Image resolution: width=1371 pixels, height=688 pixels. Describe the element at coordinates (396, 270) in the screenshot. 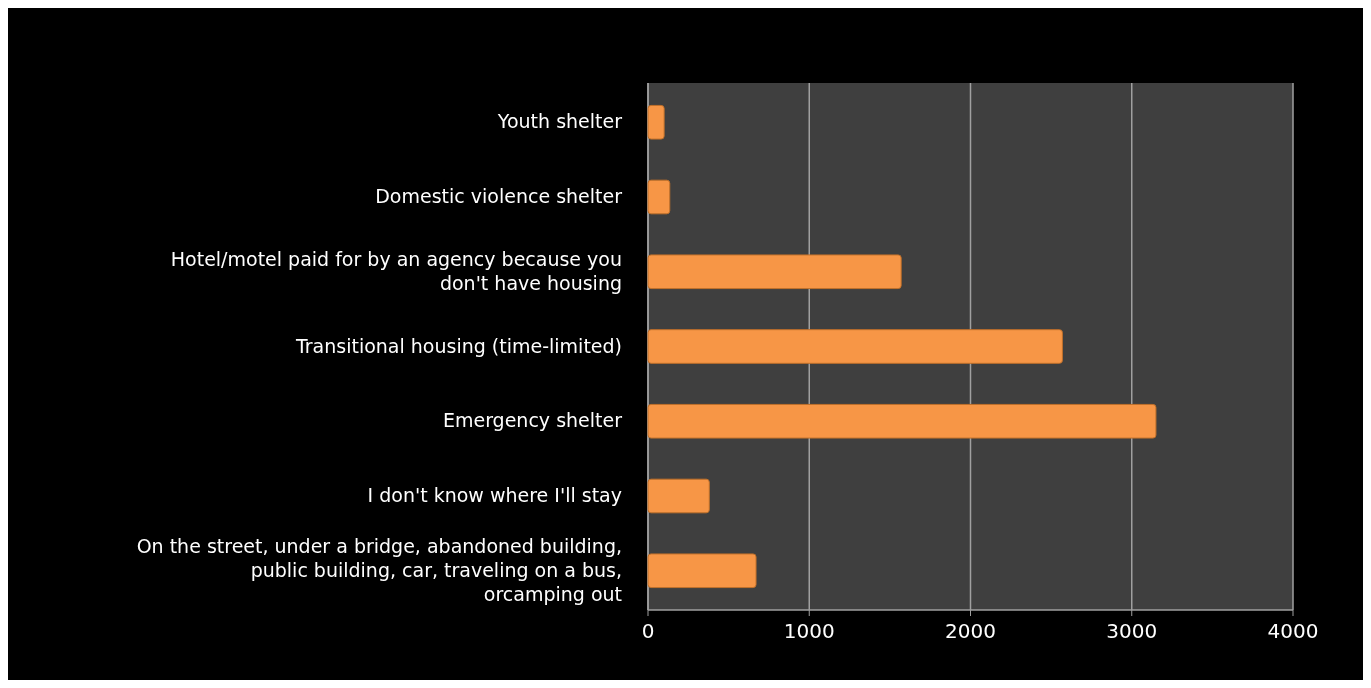

I see `y-tick-label: Hotel/motel paid for by an agency because you don't have housing` at that location.